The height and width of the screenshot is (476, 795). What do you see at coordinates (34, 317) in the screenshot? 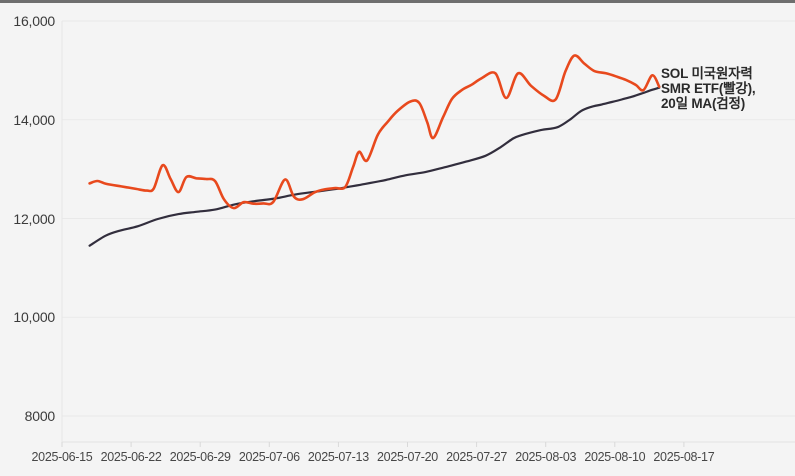
I see `y-tick-label: 10,000` at bounding box center [34, 317].